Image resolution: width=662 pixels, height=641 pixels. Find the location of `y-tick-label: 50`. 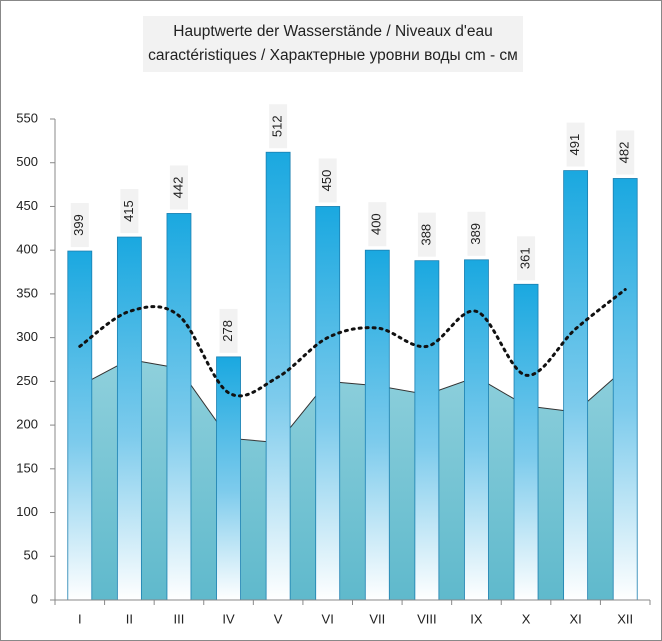

y-tick-label: 50 is located at coordinates (31, 555).